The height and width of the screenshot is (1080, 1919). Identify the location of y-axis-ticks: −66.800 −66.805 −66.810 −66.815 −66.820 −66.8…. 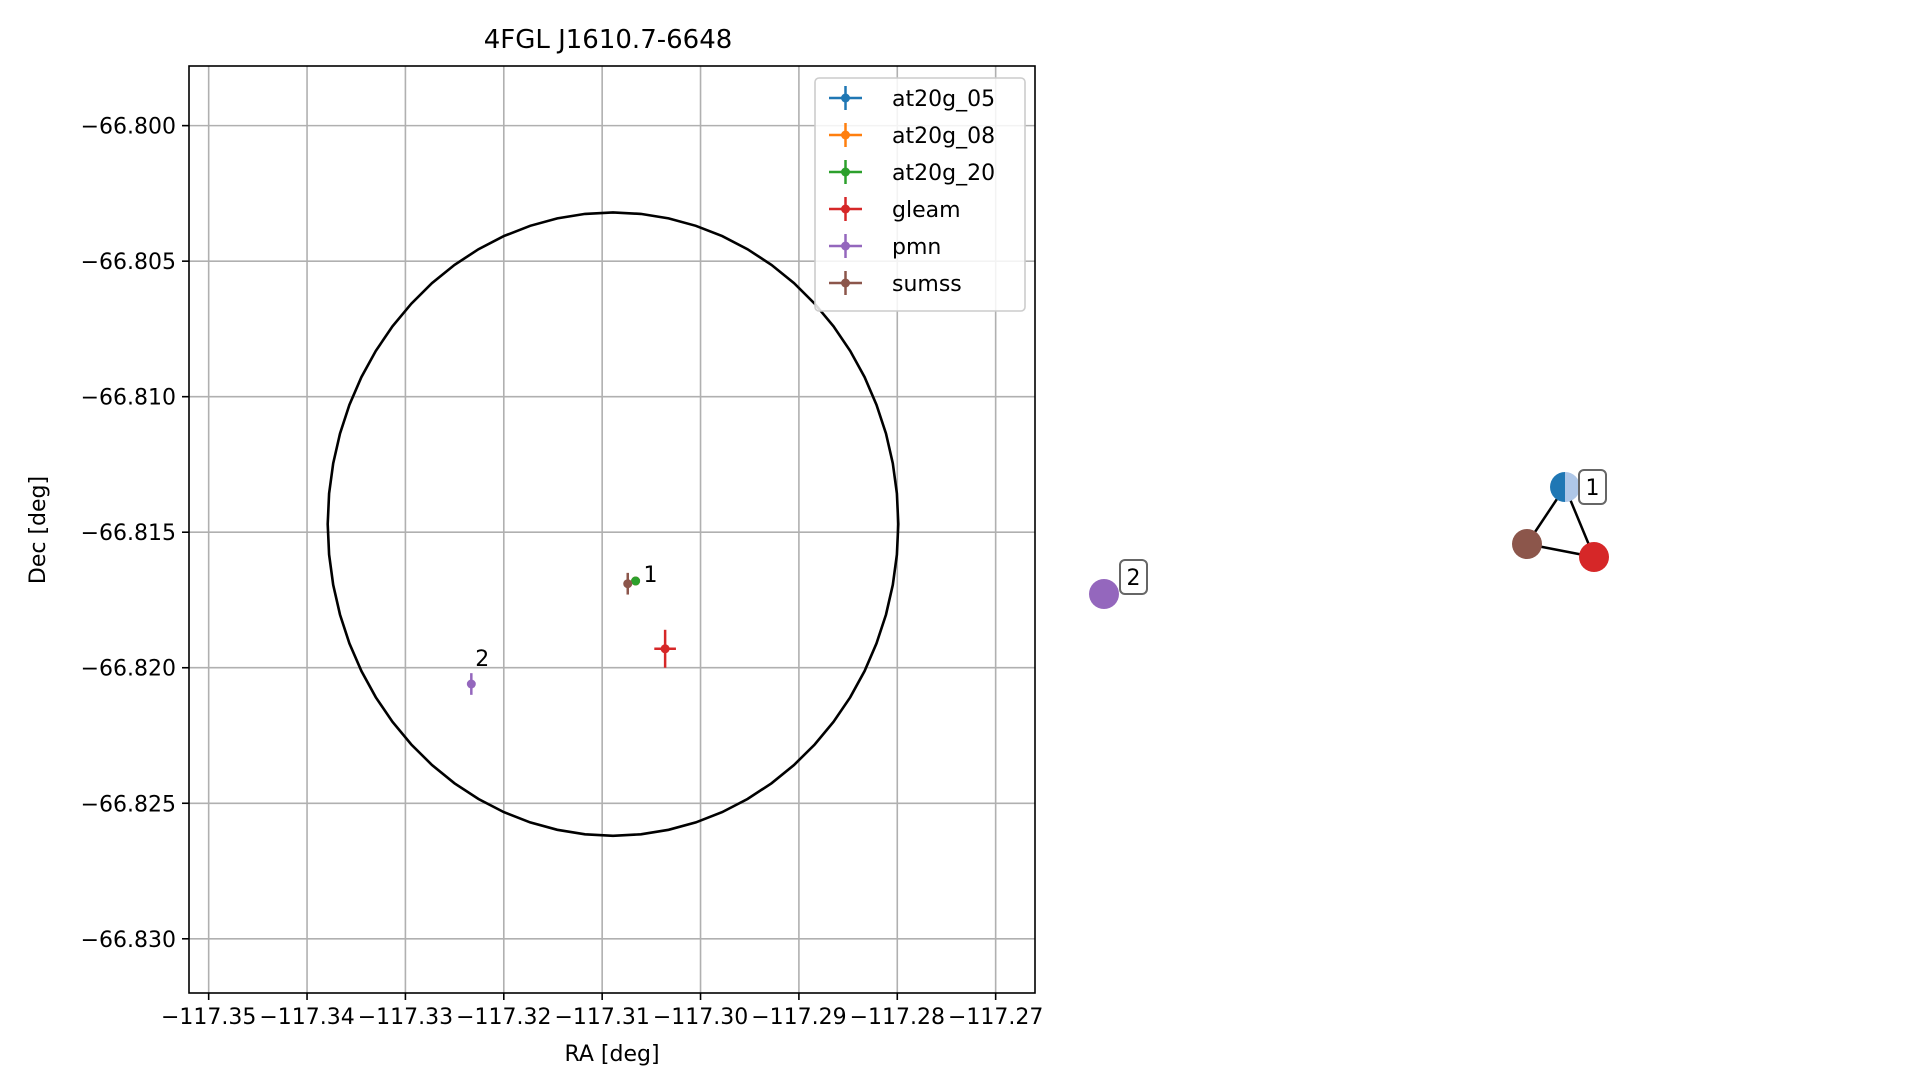
(135, 534).